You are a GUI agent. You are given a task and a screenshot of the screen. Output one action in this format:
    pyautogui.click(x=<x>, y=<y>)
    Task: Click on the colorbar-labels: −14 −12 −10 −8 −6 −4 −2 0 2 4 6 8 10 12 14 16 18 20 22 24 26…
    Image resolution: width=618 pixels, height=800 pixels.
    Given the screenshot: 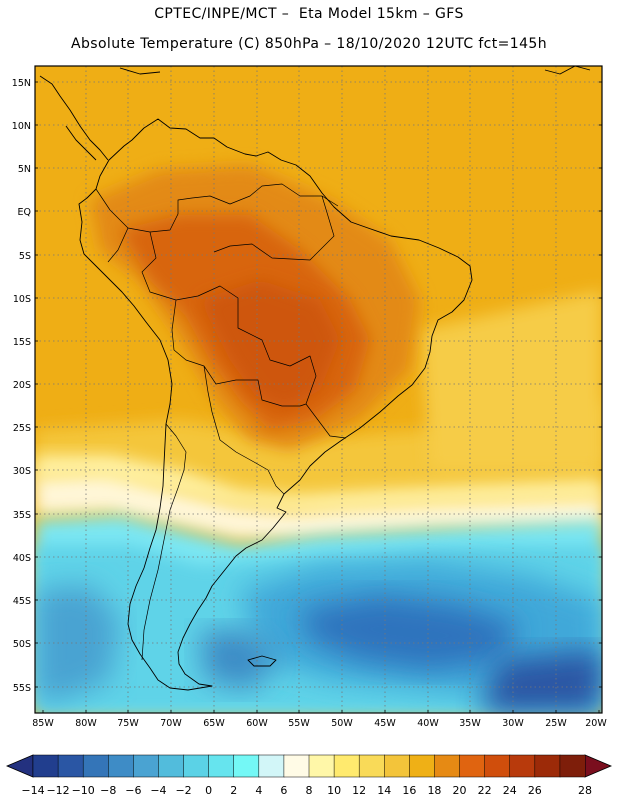 What is the action you would take?
    pyautogui.click(x=306, y=790)
    